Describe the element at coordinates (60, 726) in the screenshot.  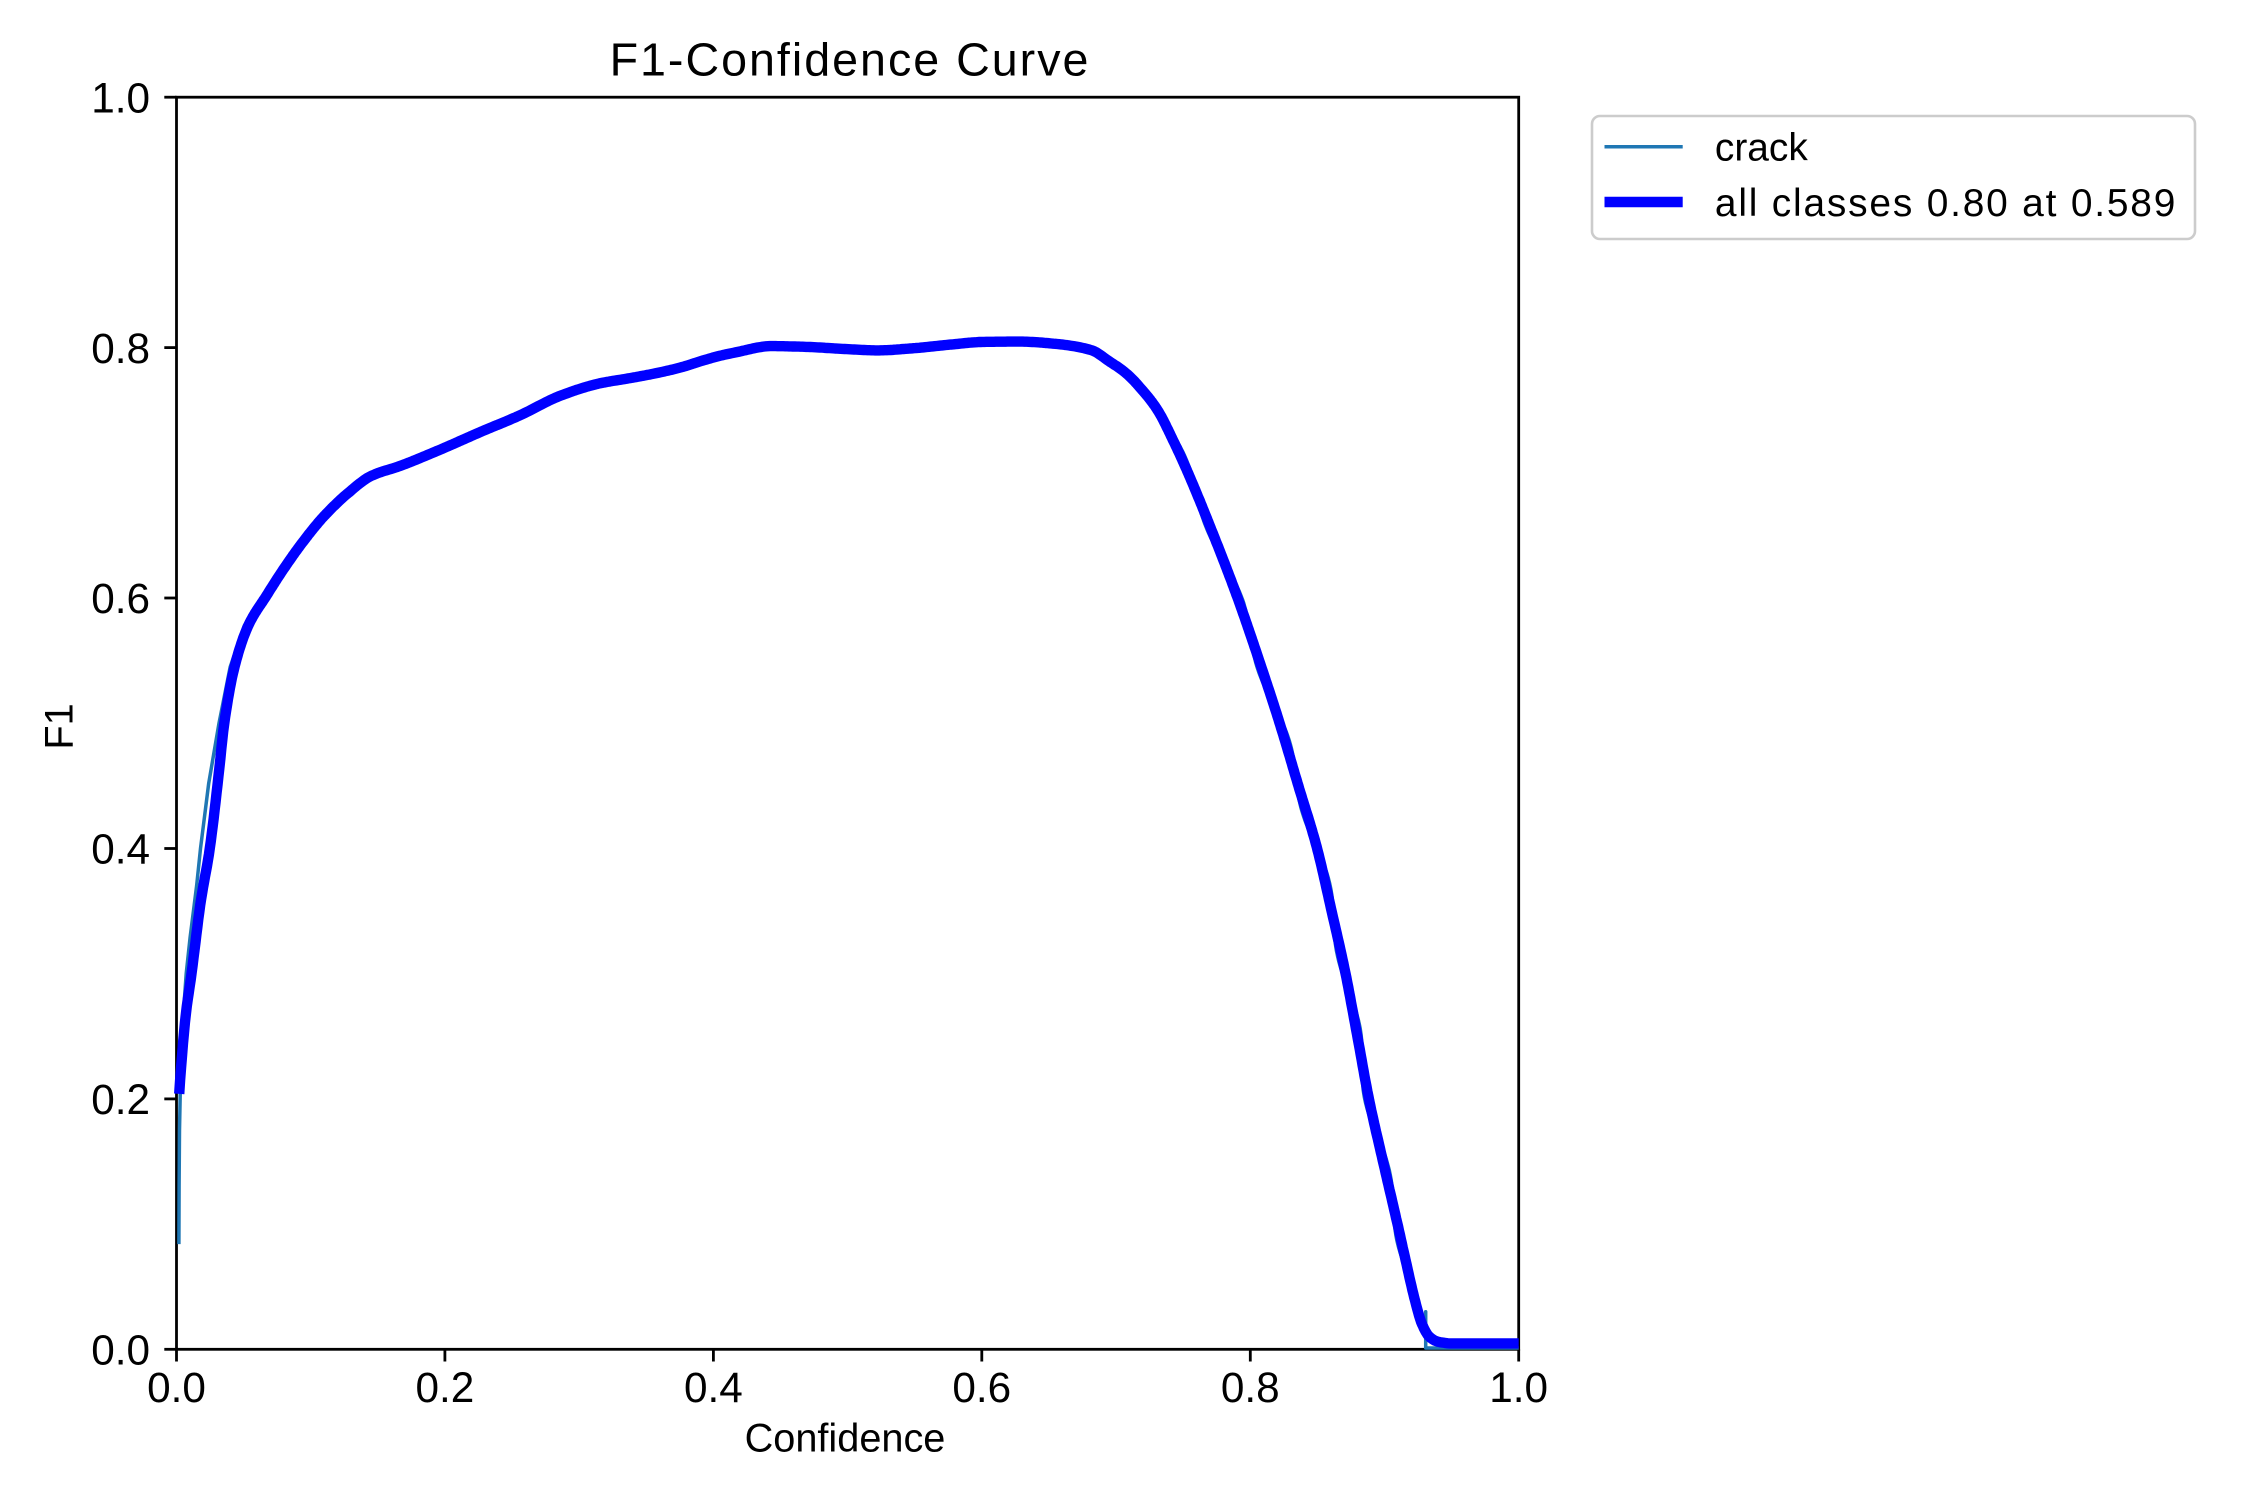
I see `svg-text: F1` at that location.